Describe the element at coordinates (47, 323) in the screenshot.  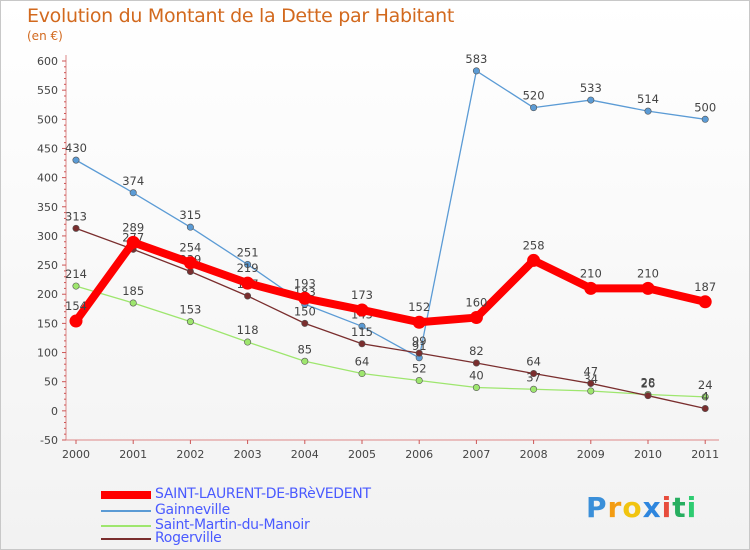
I see `y-tick-label: 150` at that location.